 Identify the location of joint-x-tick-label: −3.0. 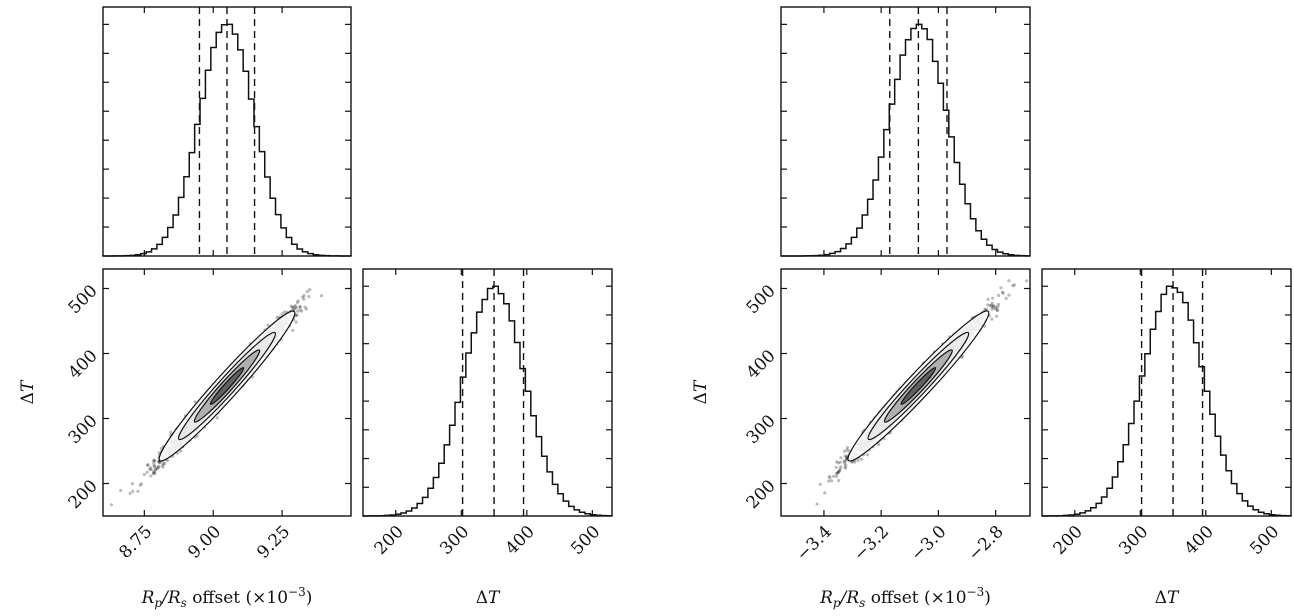
(928, 543).